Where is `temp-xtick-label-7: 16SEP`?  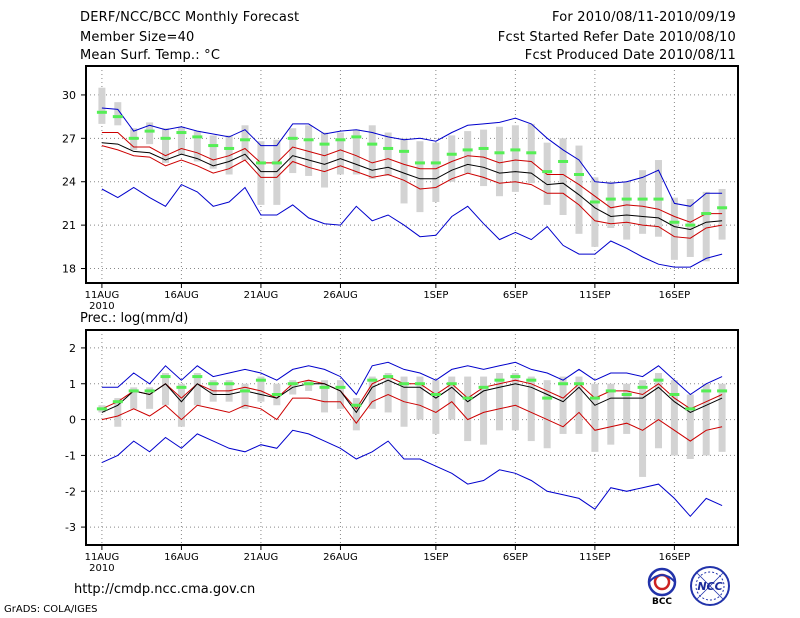 temp-xtick-label-7: 16SEP is located at coordinates (674, 295).